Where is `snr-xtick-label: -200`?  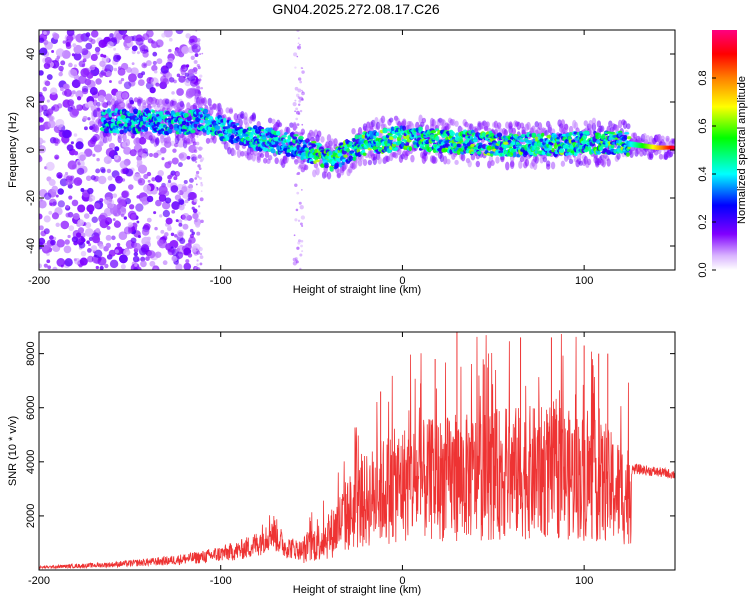 snr-xtick-label: -200 is located at coordinates (39, 581).